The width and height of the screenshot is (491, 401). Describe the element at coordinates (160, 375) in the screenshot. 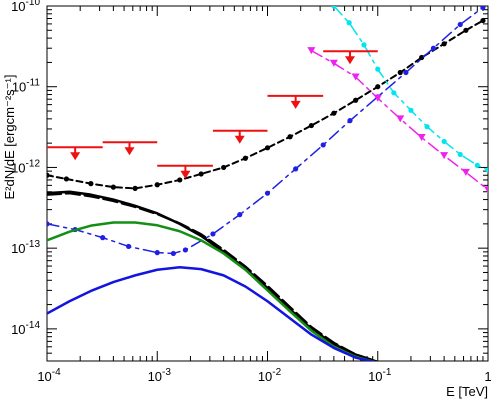

I see `x-tick-label: 10⁻³` at that location.